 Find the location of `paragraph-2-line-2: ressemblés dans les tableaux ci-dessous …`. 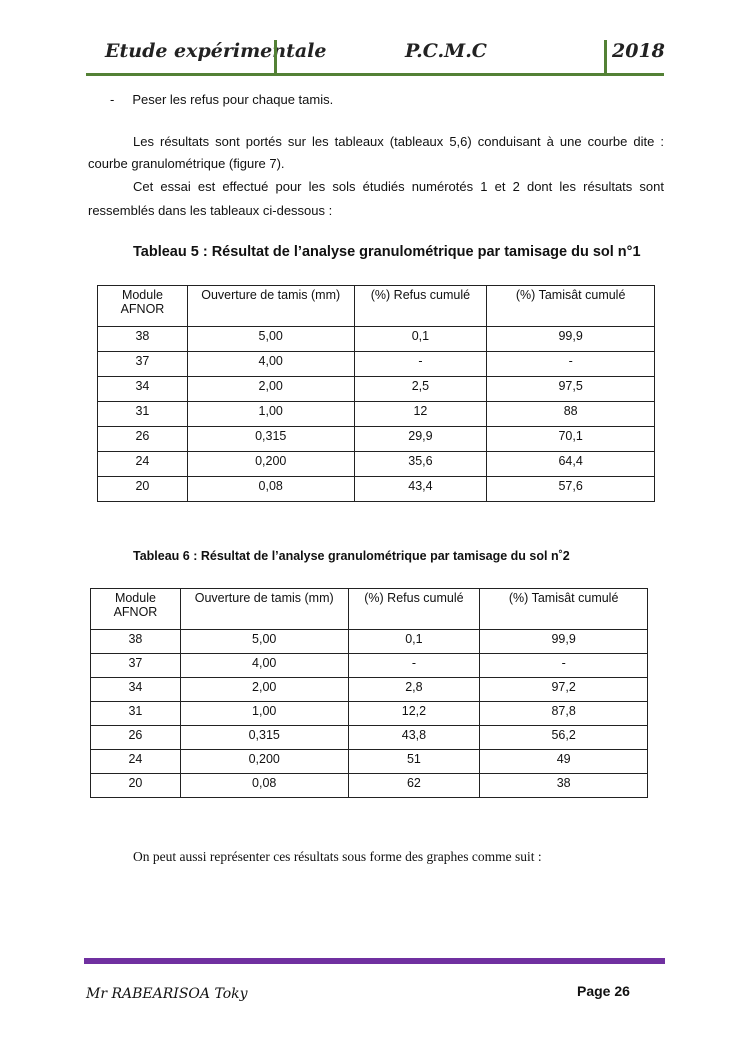

paragraph-2-line-2: ressemblés dans les tableaux ci-dessous … is located at coordinates (210, 210).